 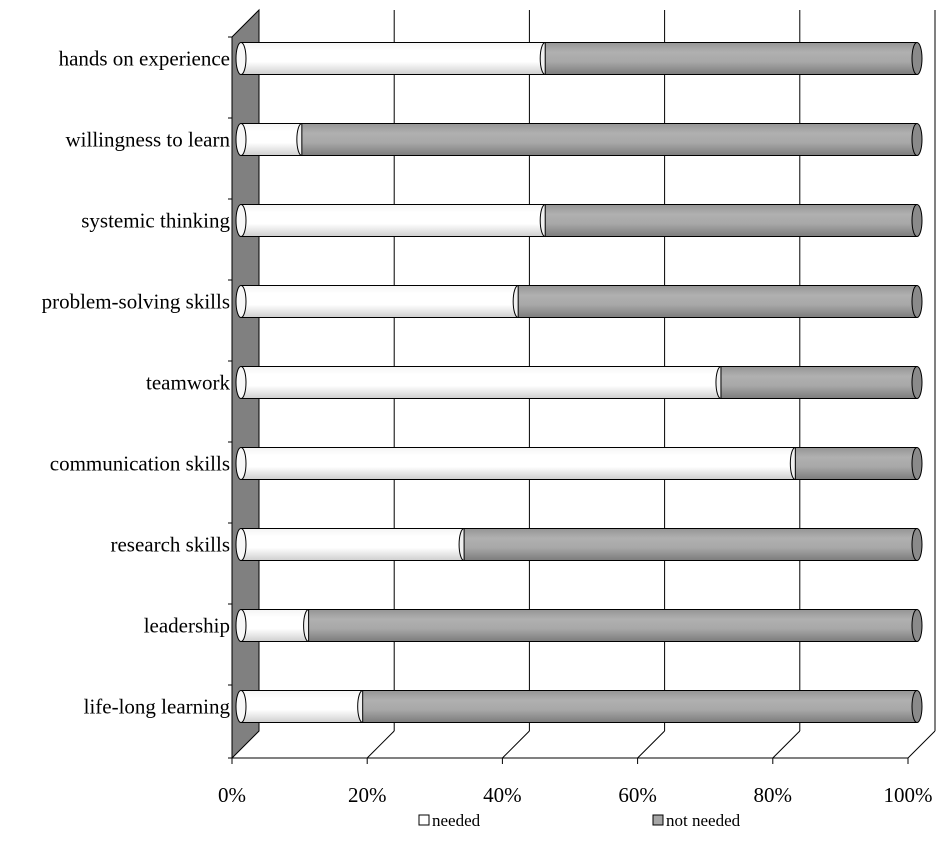 I want to click on legend: needed not needed, so click(x=579, y=820).